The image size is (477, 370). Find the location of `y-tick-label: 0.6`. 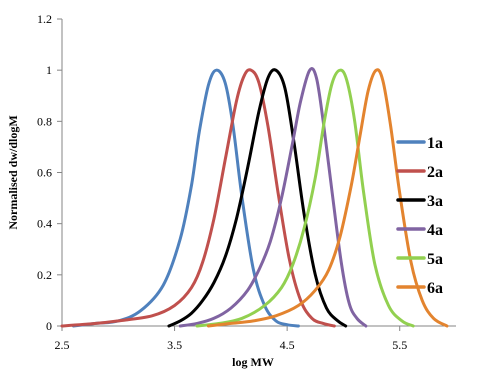

y-tick-label: 0.6 is located at coordinates (44, 173).